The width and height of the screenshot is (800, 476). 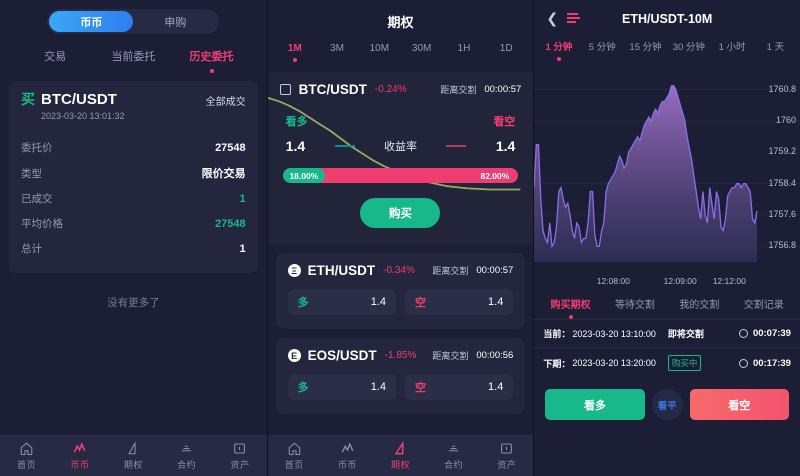 I want to click on eos-long-box: 多 1.4, so click(x=341, y=387).